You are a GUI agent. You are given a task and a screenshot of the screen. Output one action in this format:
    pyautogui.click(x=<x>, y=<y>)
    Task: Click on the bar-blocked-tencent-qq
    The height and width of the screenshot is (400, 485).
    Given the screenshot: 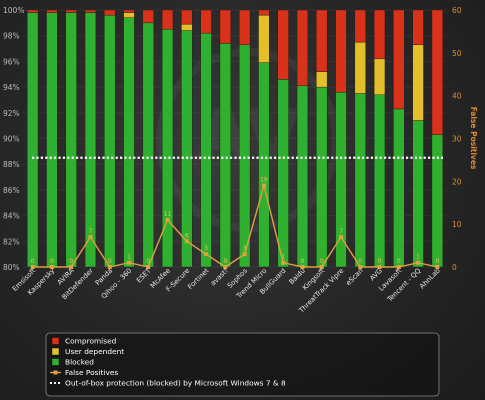 What is the action you would take?
    pyautogui.click(x=418, y=194)
    